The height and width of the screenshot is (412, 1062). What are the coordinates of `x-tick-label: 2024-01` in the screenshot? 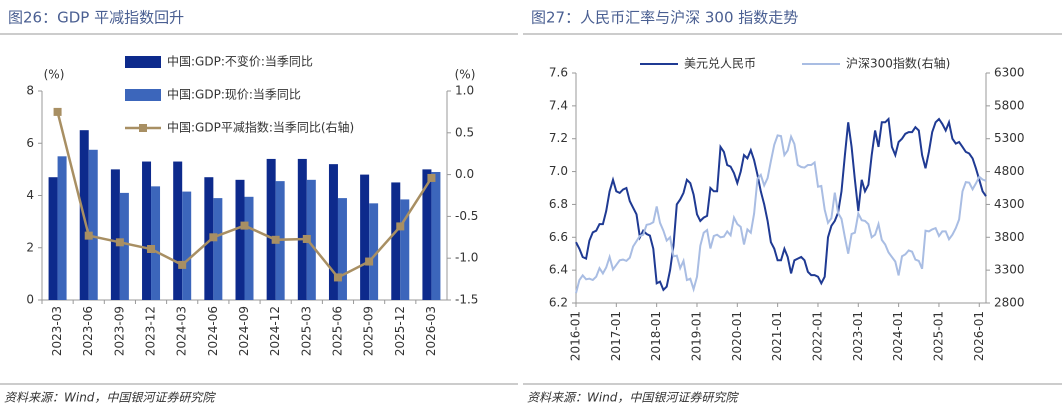 It's located at (898, 336).